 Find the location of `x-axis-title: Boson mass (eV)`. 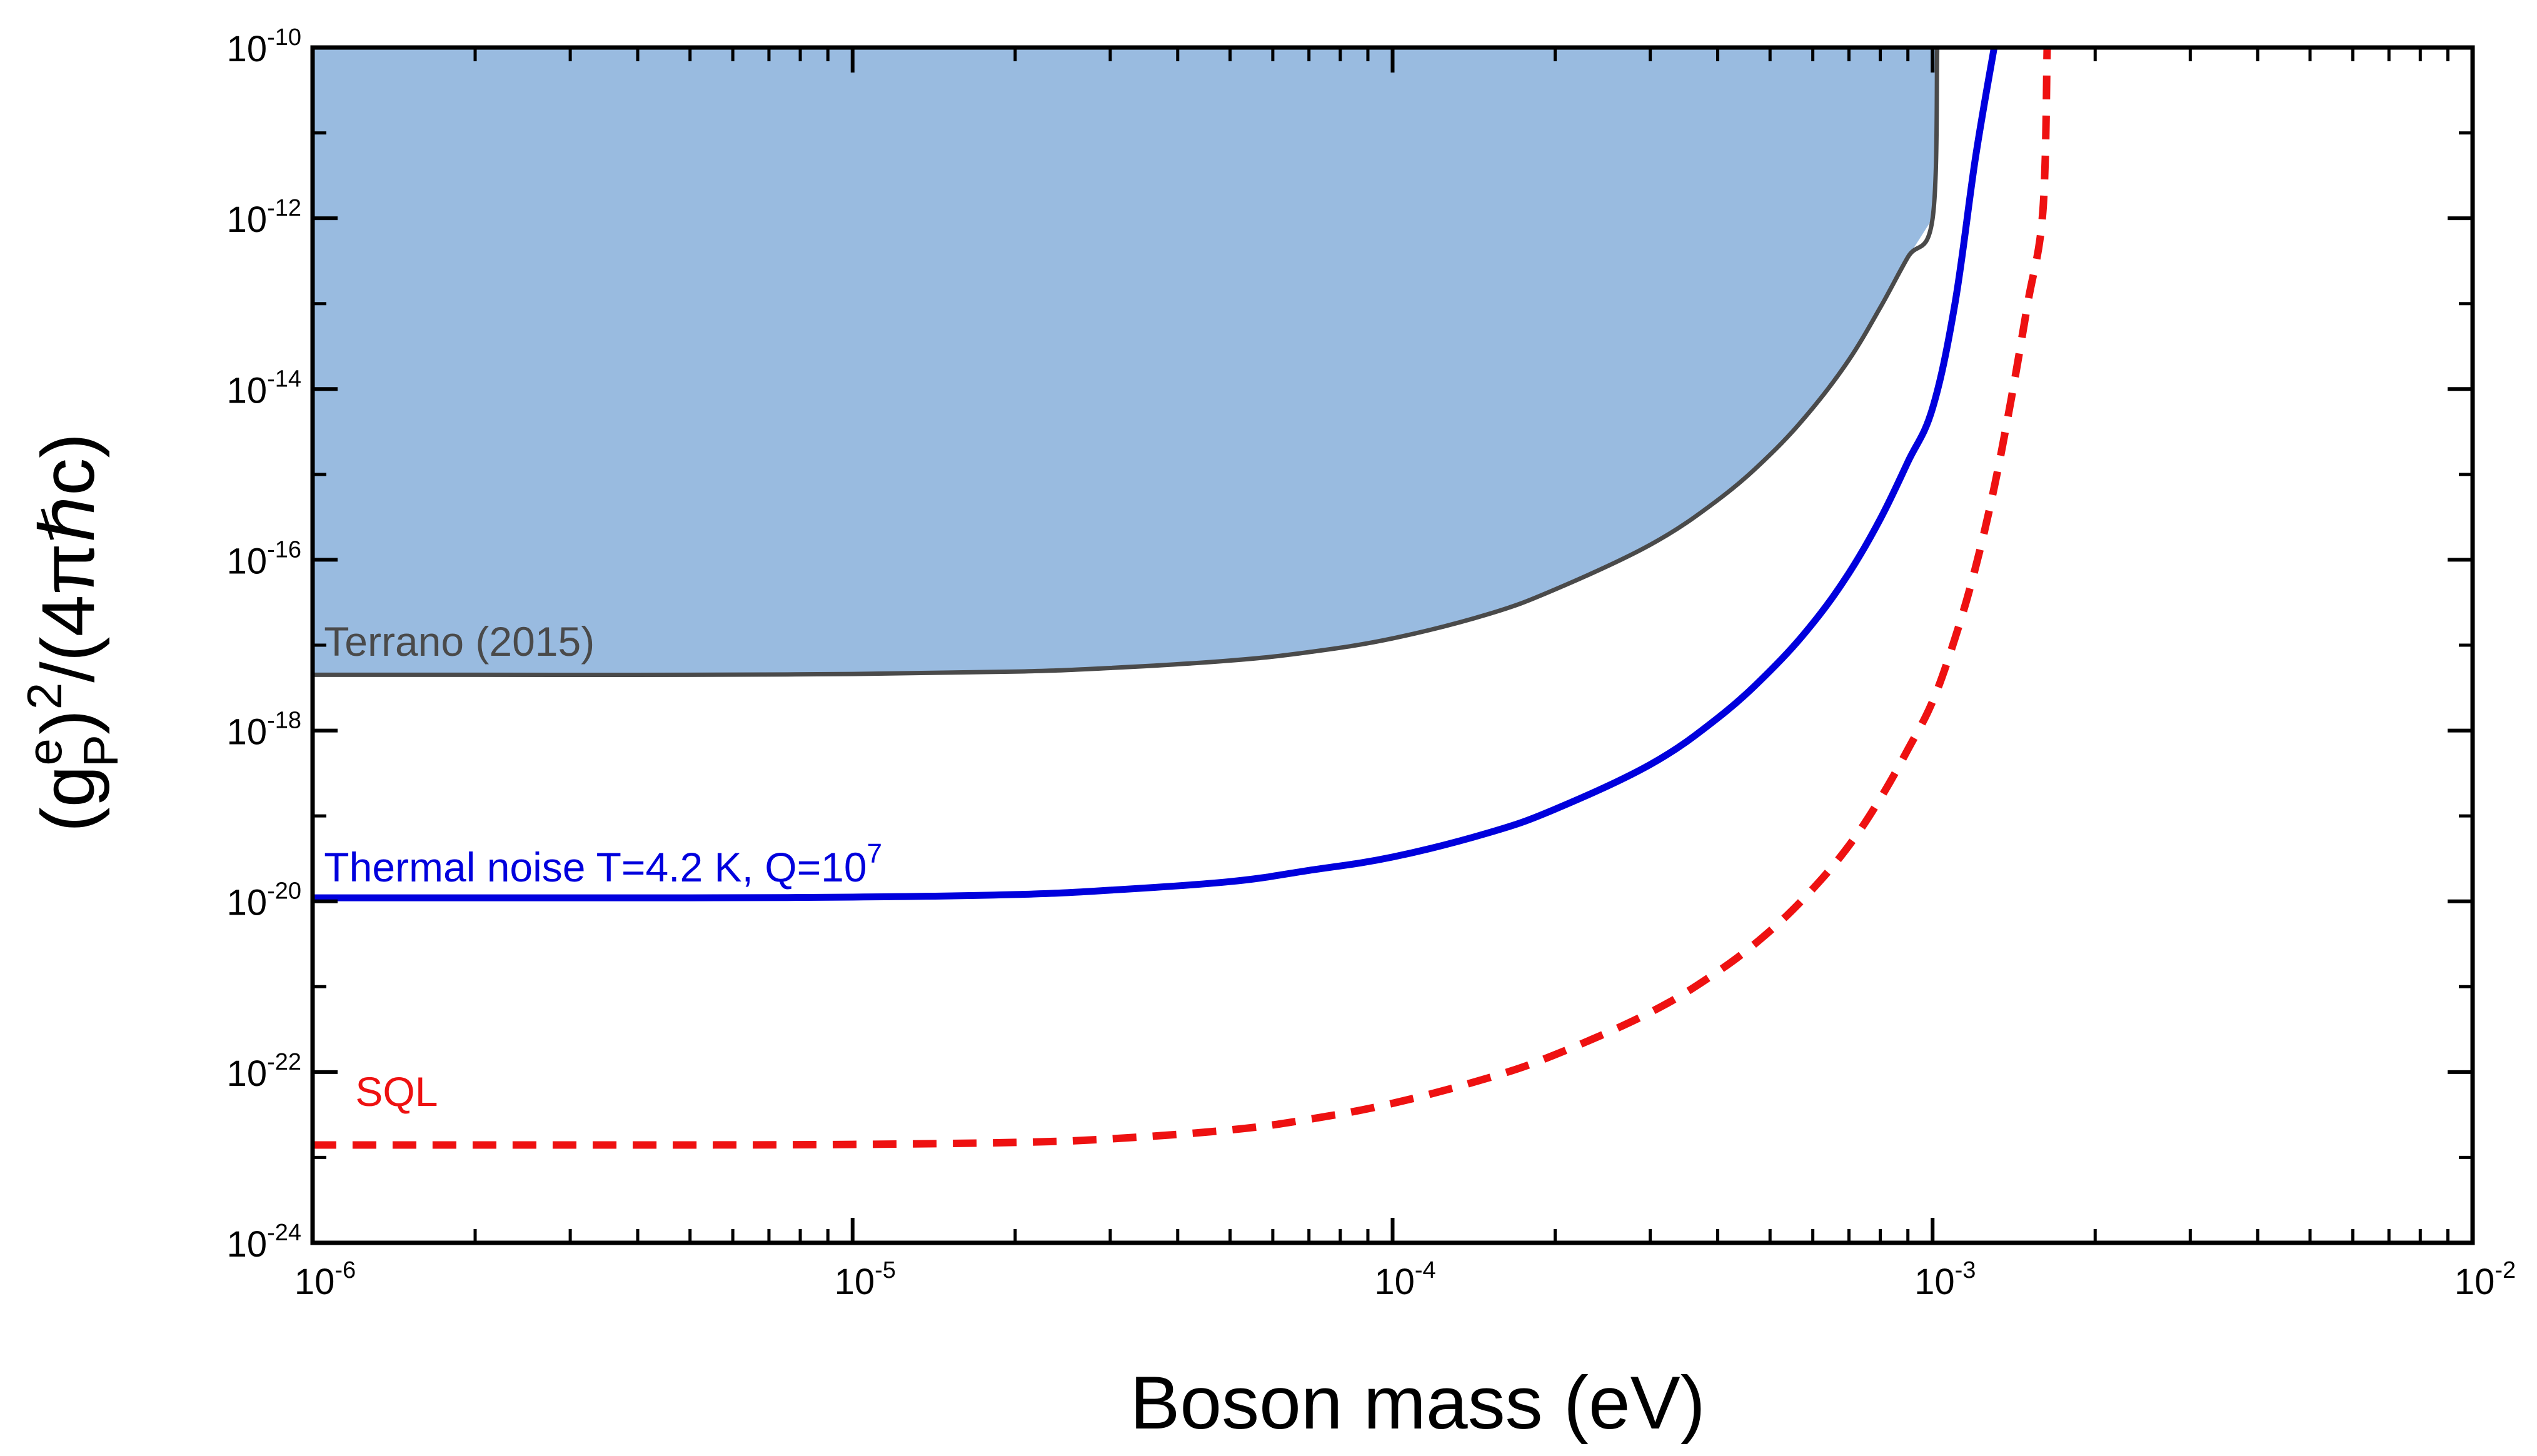

x-axis-title: Boson mass (eV) is located at coordinates (1417, 1403).